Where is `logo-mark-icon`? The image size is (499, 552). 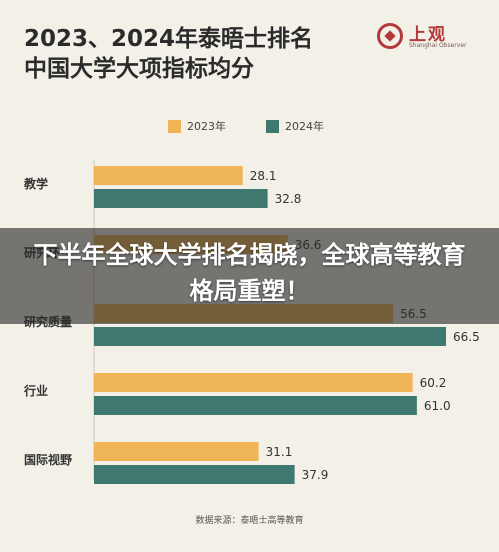
logo-mark-icon is located at coordinates (390, 36).